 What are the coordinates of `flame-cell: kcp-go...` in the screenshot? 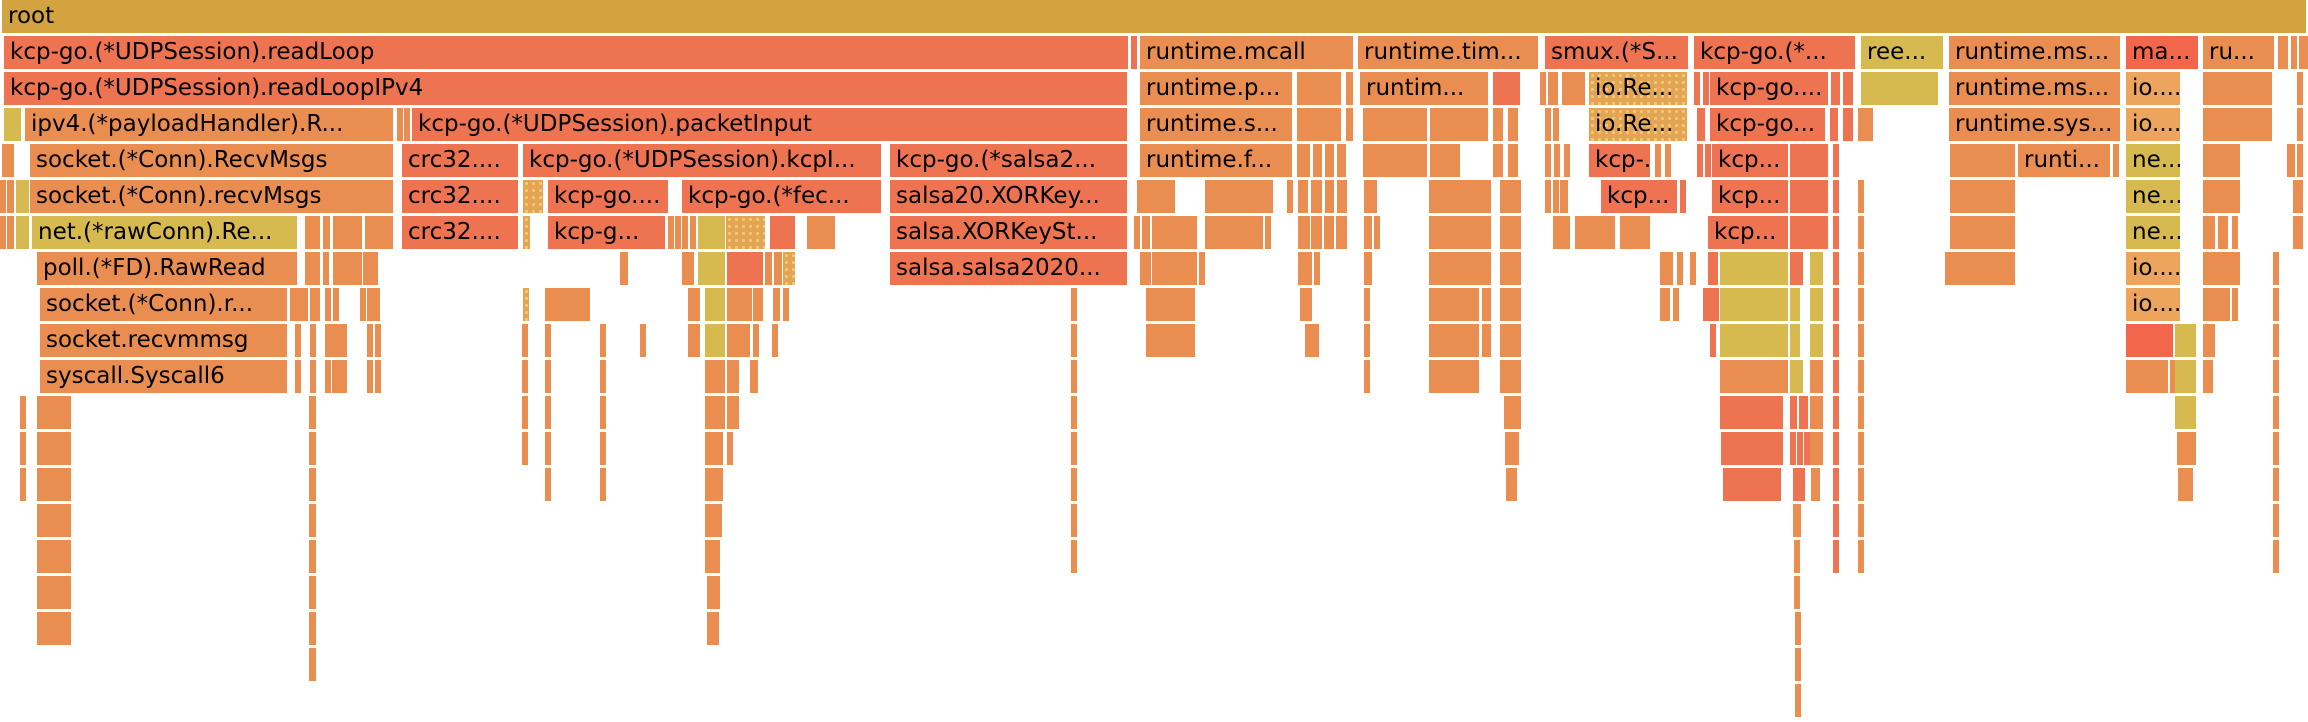 It's located at (1767, 124).